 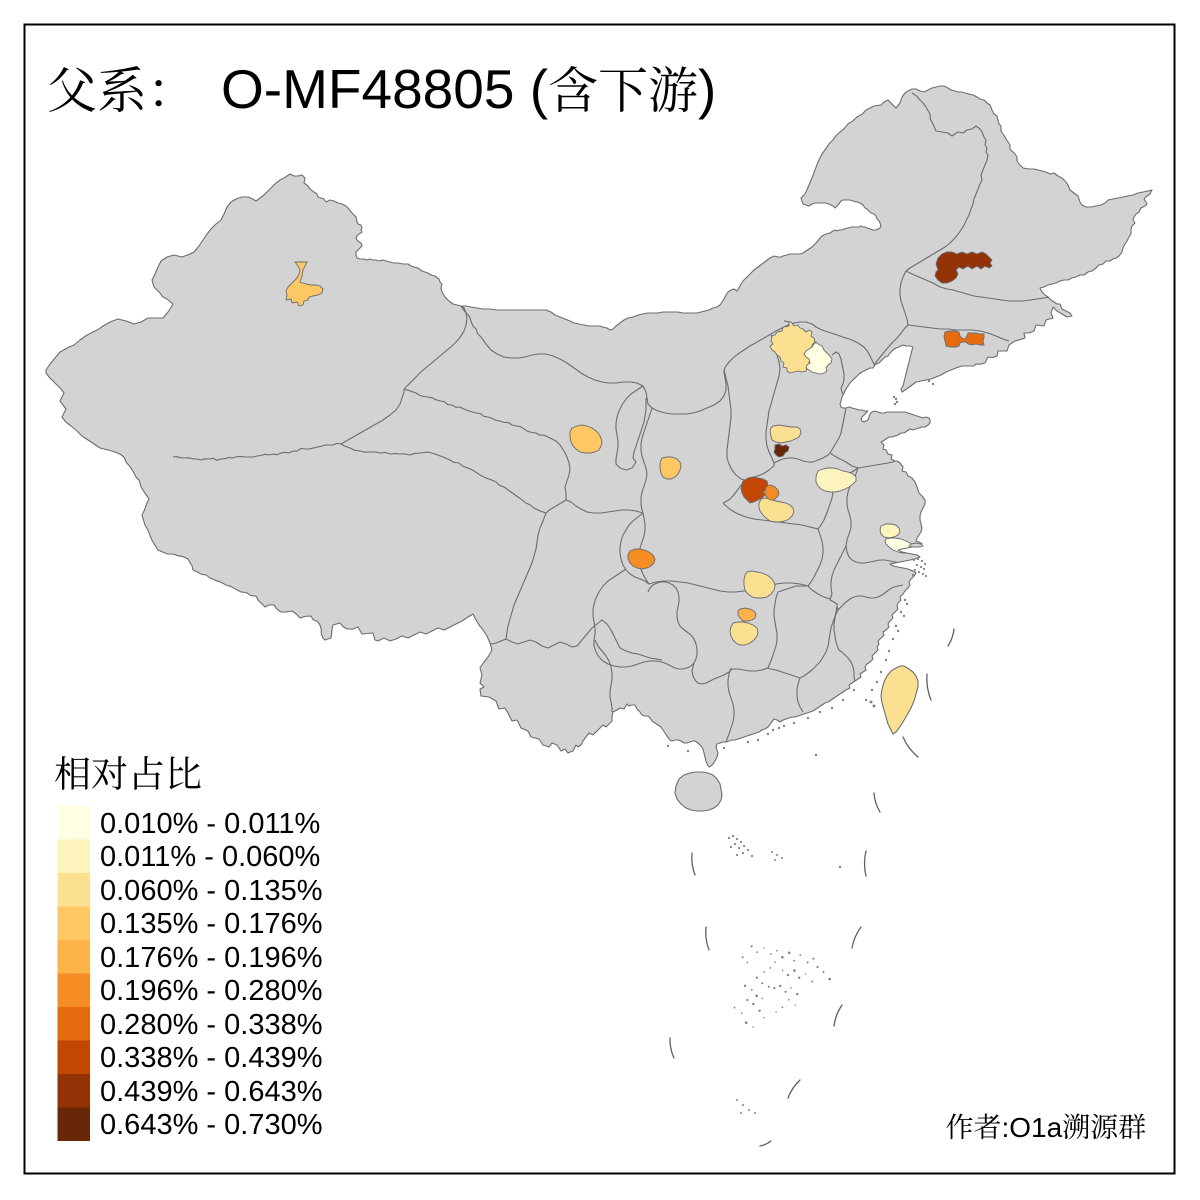 I want to click on svg-text: 0.196% - 0.280%, so click(x=211, y=991).